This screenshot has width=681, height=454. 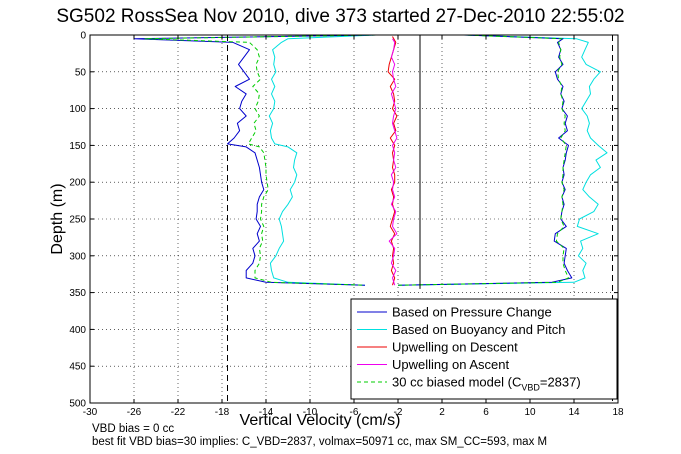 What do you see at coordinates (530, 388) in the screenshot?
I see `legend-subscript: VBD` at bounding box center [530, 388].